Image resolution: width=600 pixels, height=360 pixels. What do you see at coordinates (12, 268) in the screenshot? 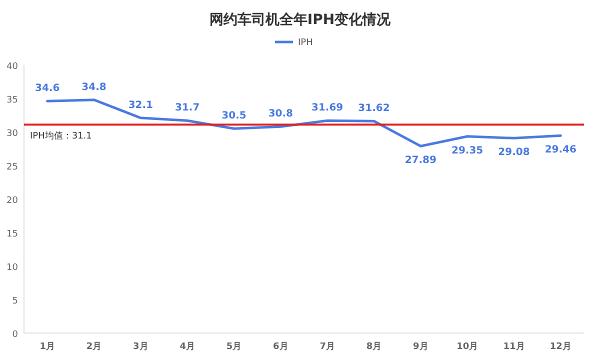
I see `y-tick-label: 10` at bounding box center [12, 268].